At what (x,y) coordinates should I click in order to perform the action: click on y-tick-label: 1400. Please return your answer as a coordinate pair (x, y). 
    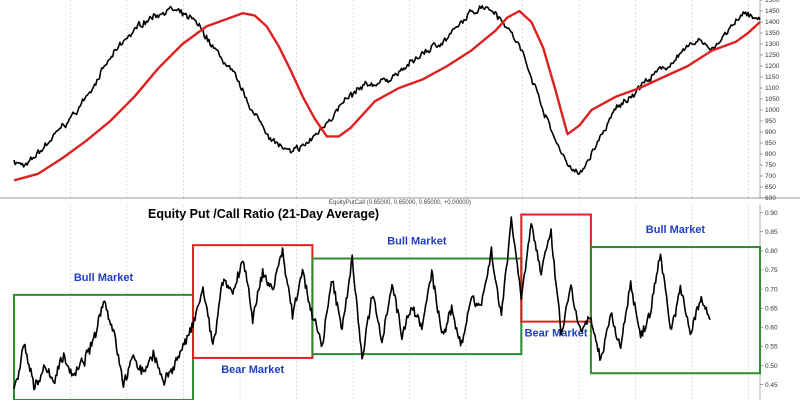
    Looking at the image, I should click on (772, 22).